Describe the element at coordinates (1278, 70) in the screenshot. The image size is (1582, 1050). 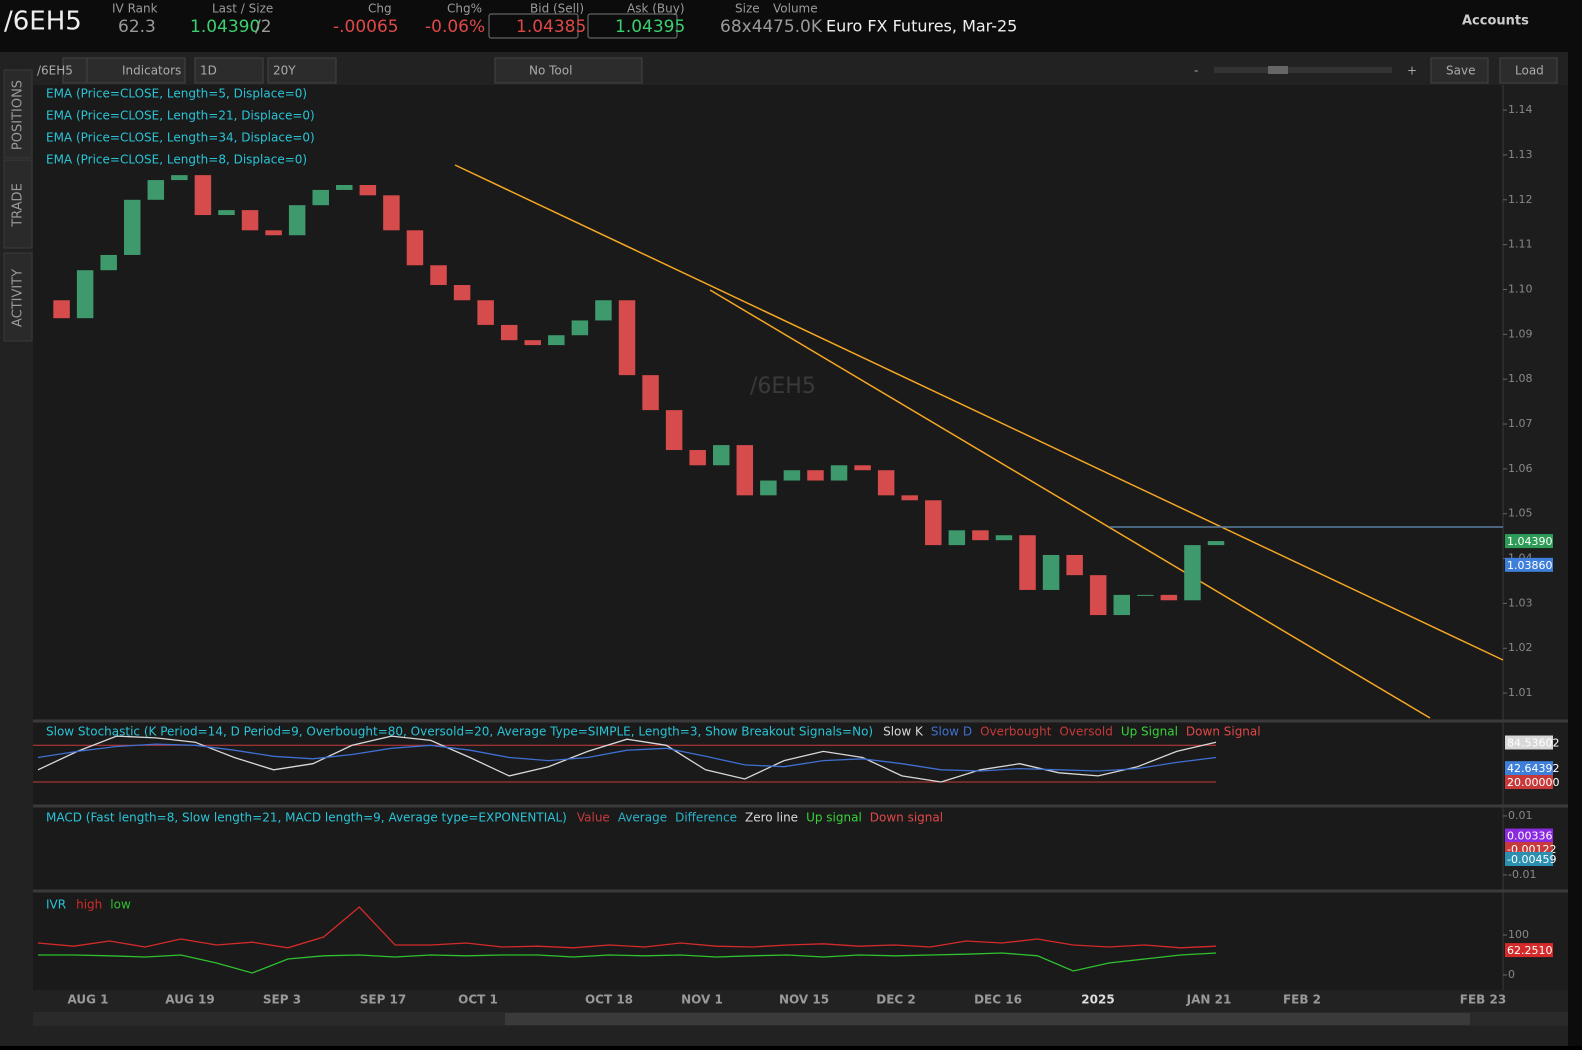
I see `zoom-slider-thumb` at that location.